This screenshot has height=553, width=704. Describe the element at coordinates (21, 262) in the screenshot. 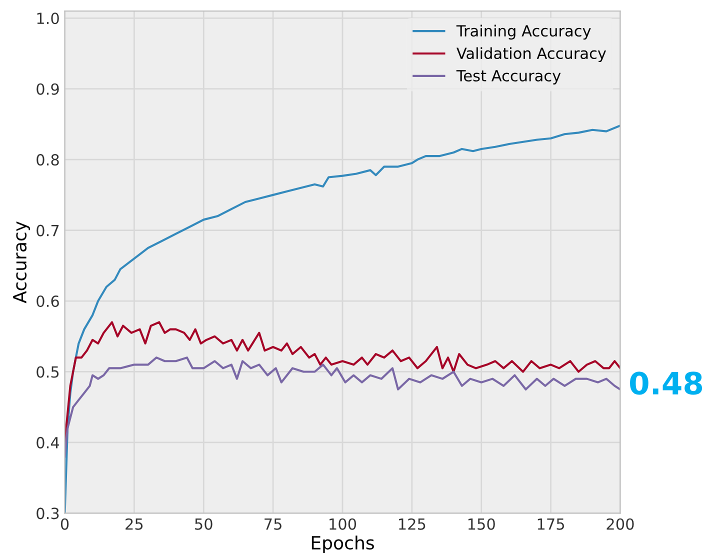

I see `y-axis-title: Accuracy` at that location.